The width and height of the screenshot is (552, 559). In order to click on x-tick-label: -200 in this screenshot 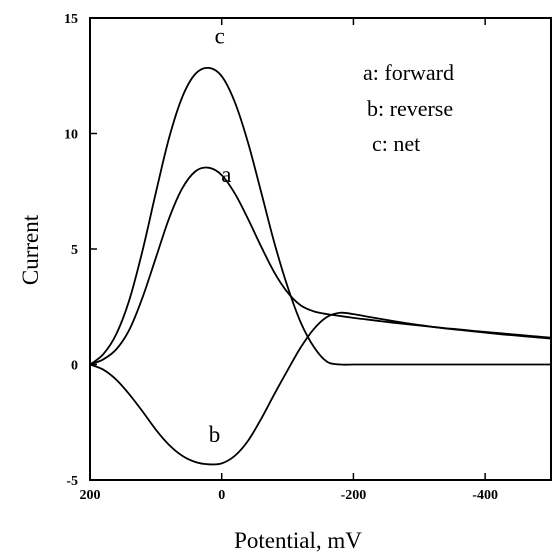, I will do `click(354, 495)`.